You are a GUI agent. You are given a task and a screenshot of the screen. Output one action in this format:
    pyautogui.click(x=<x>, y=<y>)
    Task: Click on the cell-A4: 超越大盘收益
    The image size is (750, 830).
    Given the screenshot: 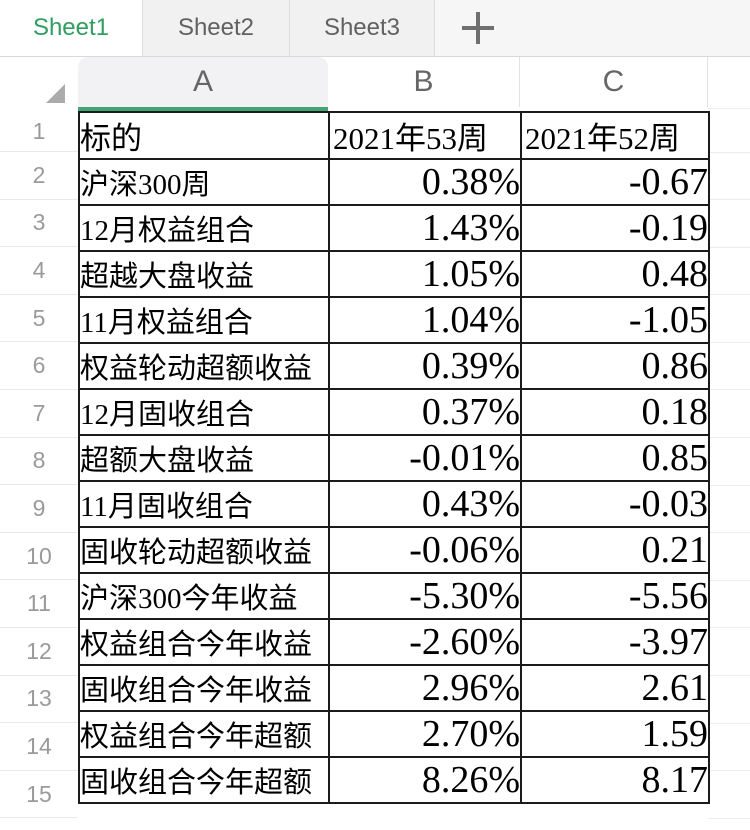 What is the action you would take?
    pyautogui.click(x=204, y=274)
    